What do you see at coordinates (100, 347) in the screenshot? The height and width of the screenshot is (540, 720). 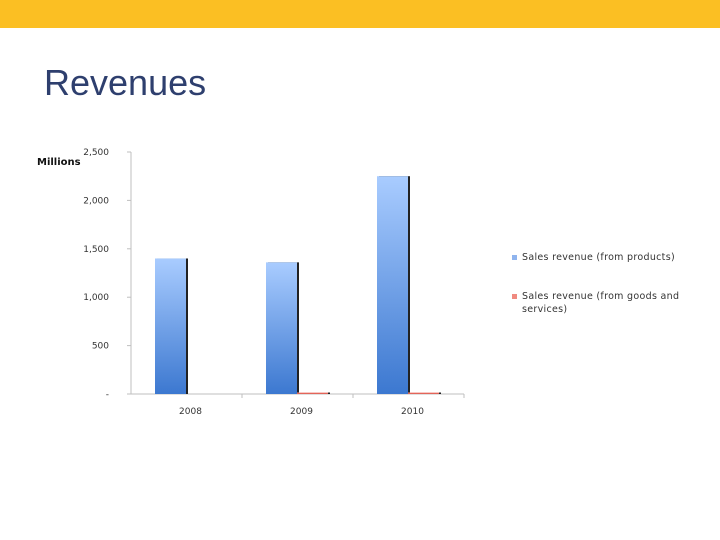 I see `y-tick-label: 500` at bounding box center [100, 347].